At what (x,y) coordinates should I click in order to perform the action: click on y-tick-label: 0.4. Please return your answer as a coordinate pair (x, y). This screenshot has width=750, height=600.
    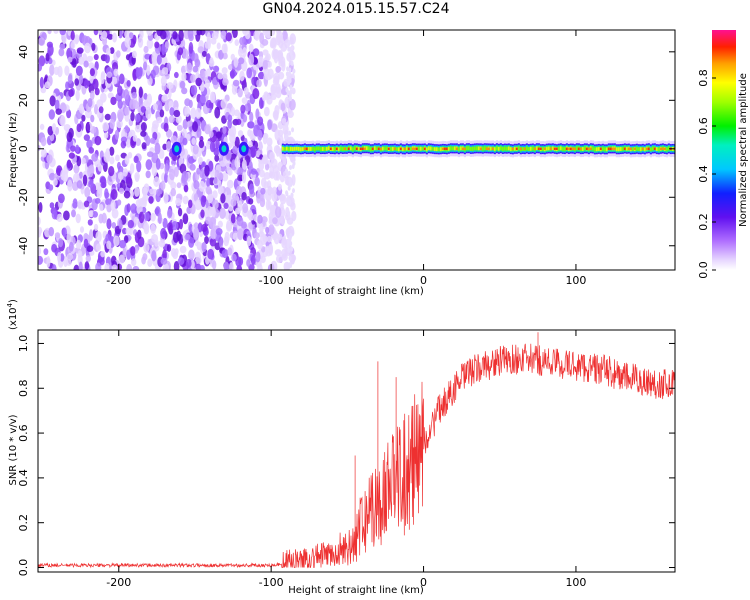
    Looking at the image, I should click on (23, 478).